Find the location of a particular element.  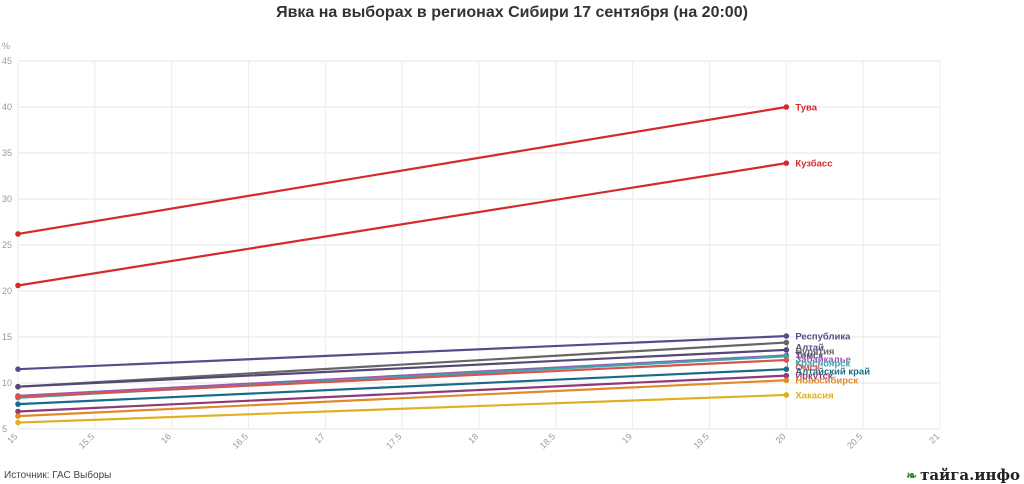

series-label: Кузбасс is located at coordinates (813, 164).